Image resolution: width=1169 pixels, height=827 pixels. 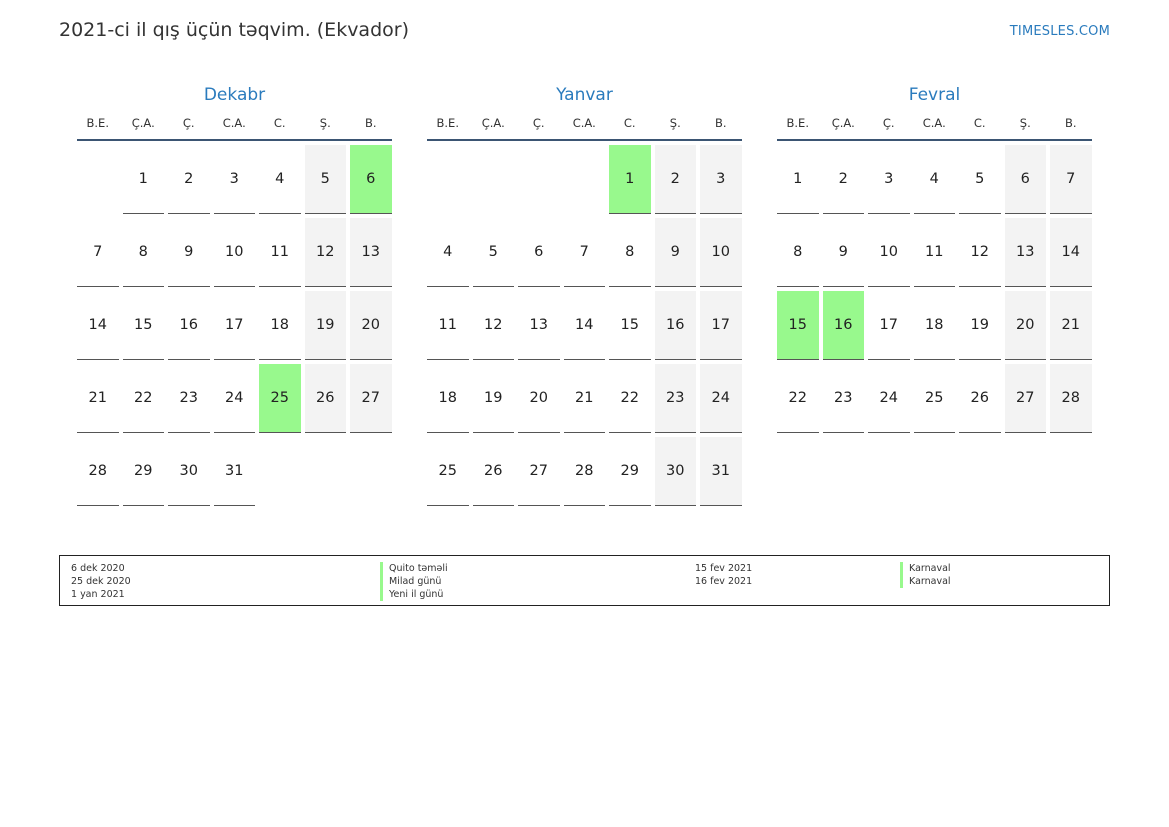 What do you see at coordinates (414, 568) in the screenshot?
I see `legend-holiday-name: Quito təməli` at bounding box center [414, 568].